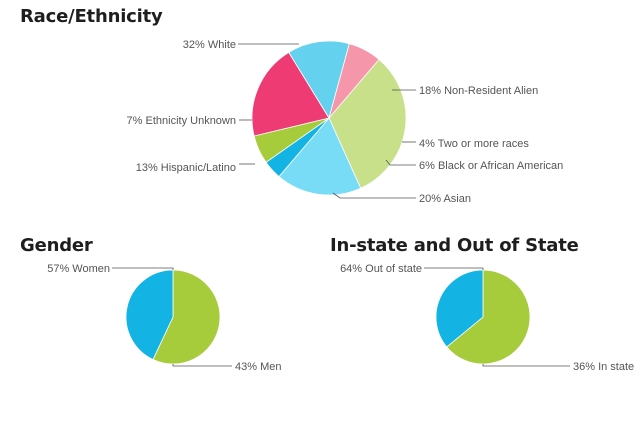  What do you see at coordinates (603, 367) in the screenshot?
I see `residency-slice-label: 36% In state` at bounding box center [603, 367].